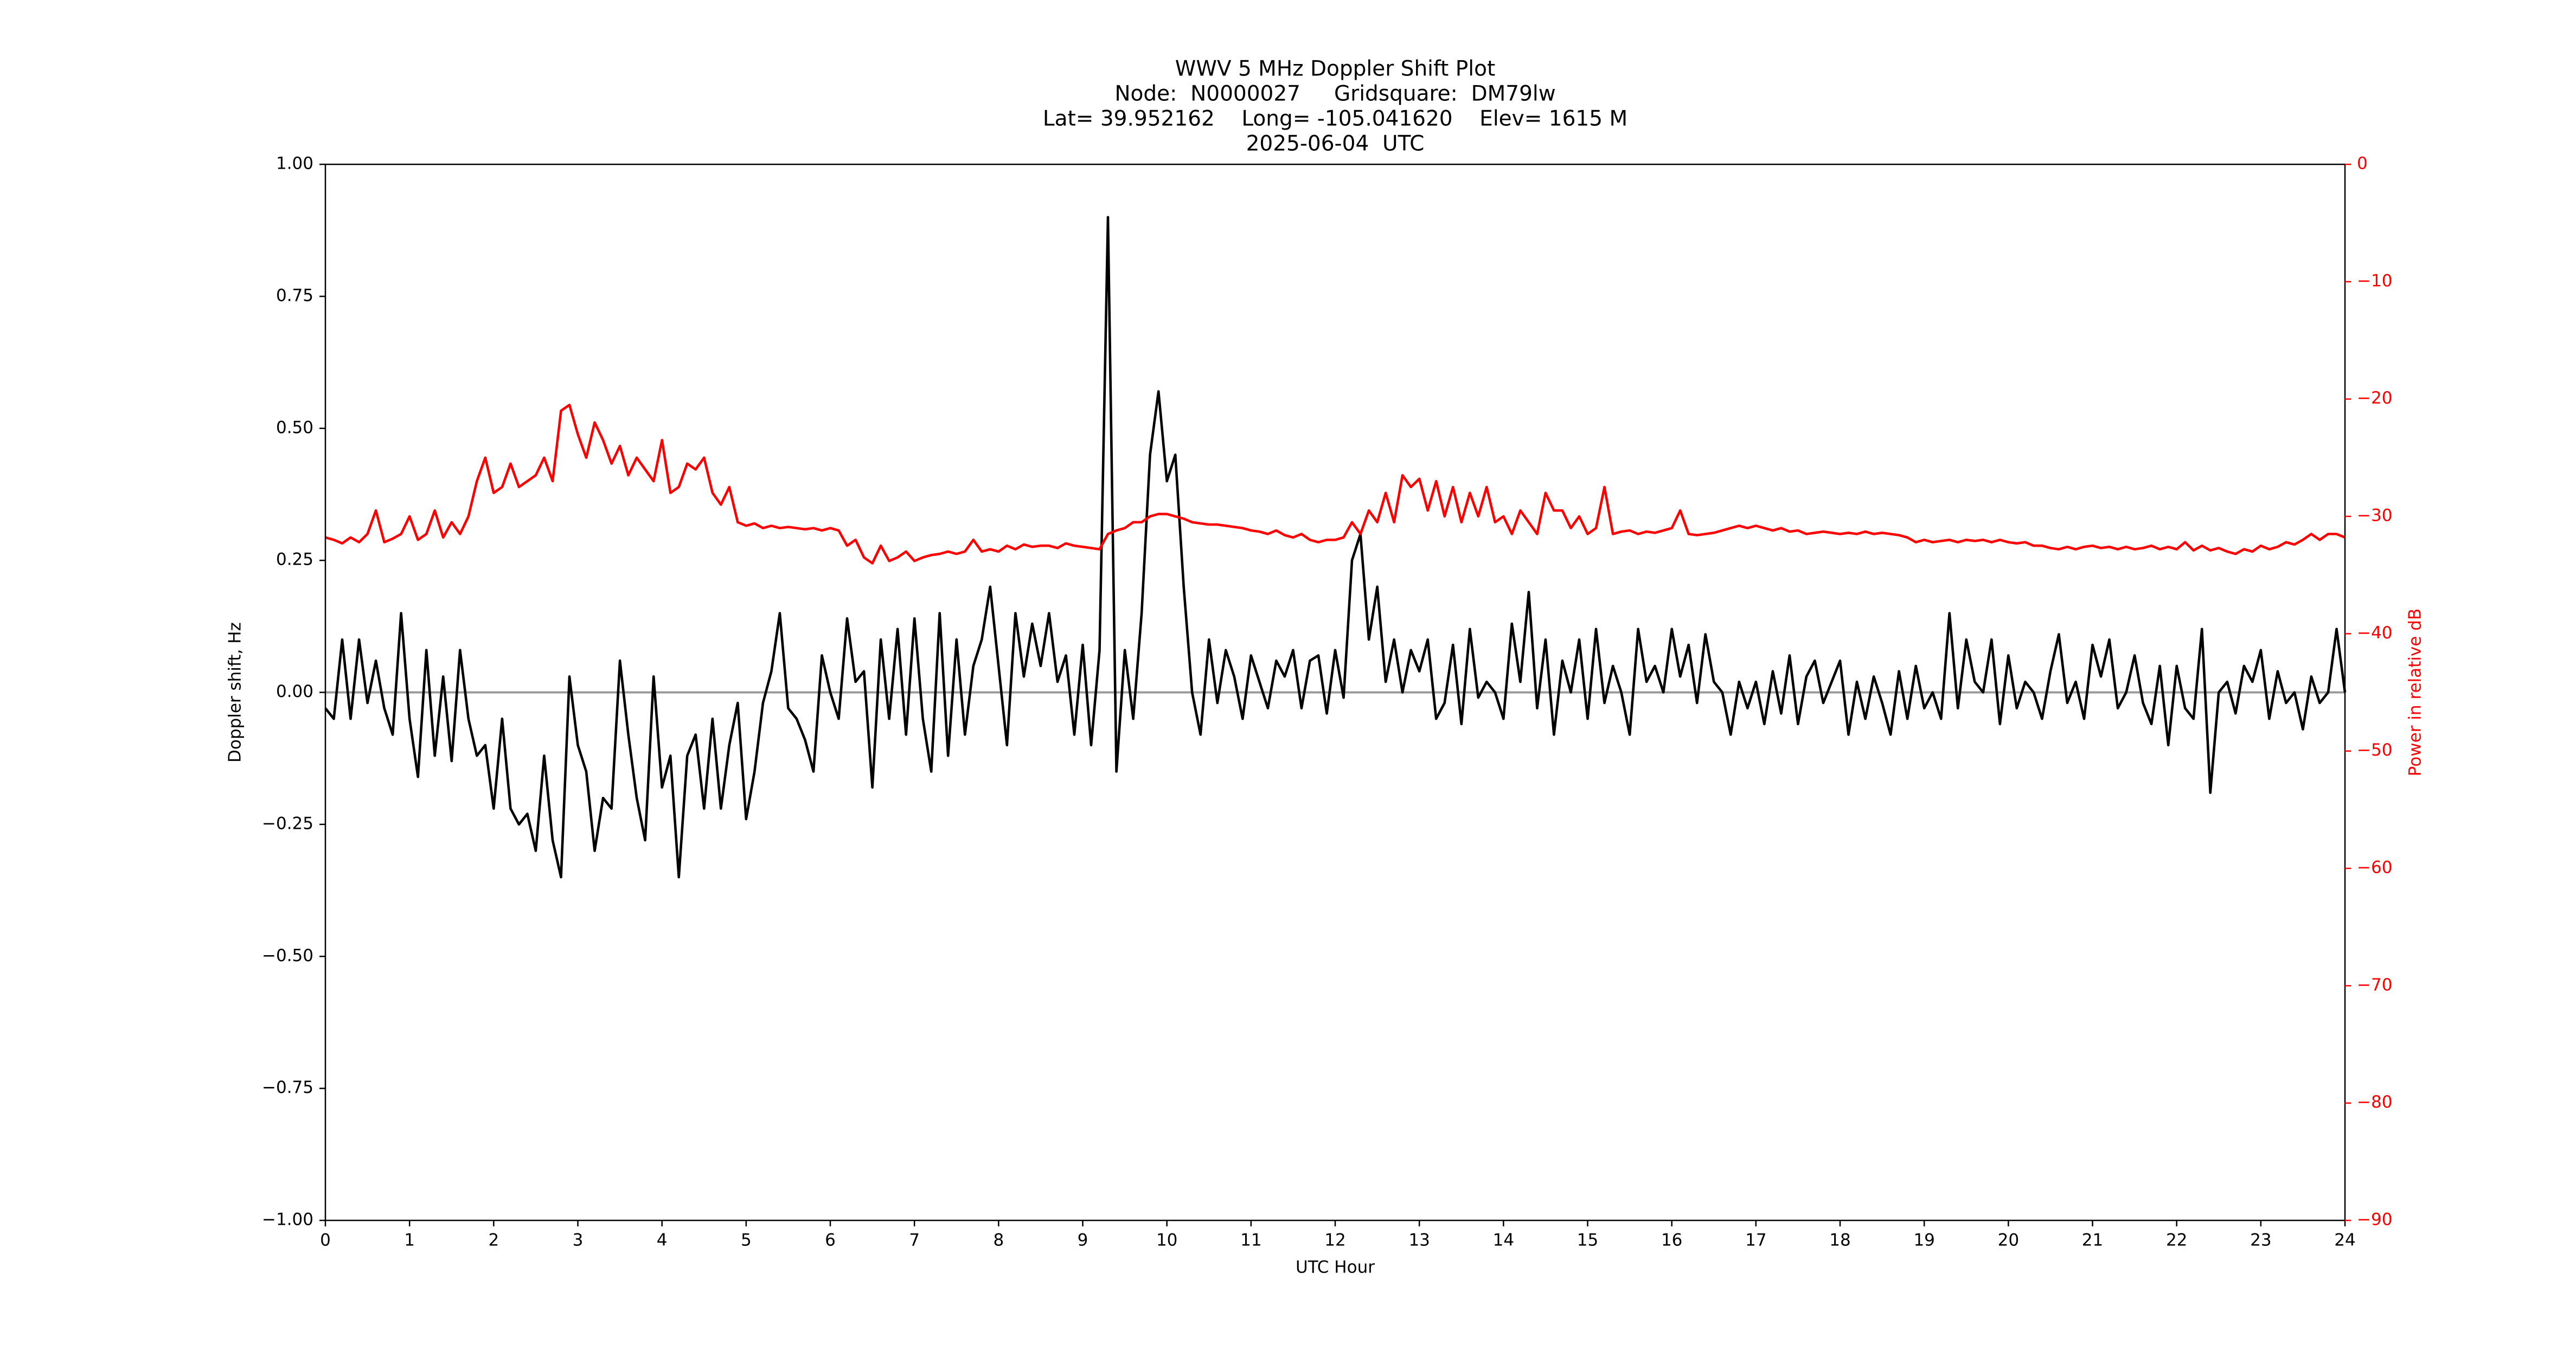 The height and width of the screenshot is (1356, 2576). I want to click on y2-tick-label: −40, so click(2374, 633).